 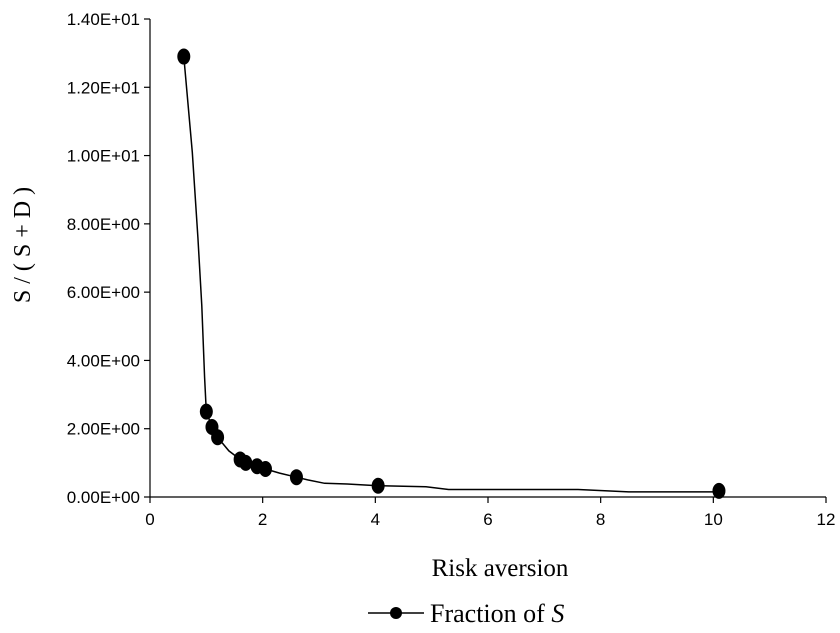 I want to click on x-ticks: 0 2 4 6 8 10 12, so click(x=490, y=513).